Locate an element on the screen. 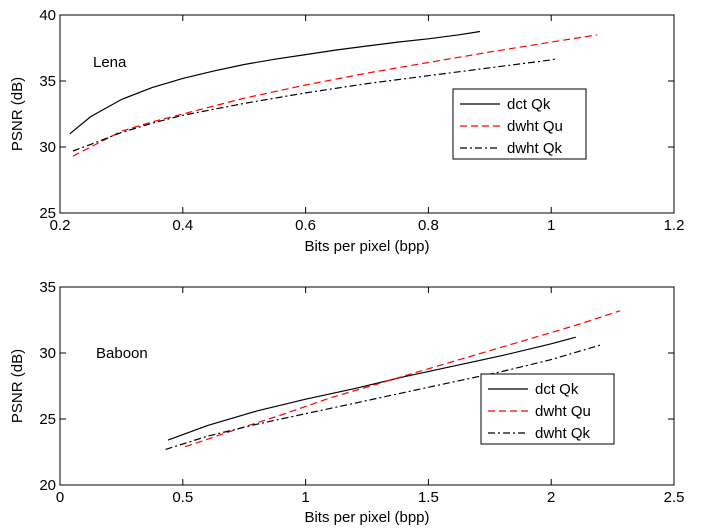 The width and height of the screenshot is (706, 529). baboon-x-tick-label: 0.5 is located at coordinates (182, 497).